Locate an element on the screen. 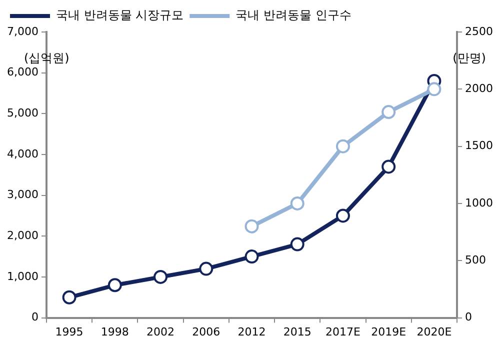 The width and height of the screenshot is (500, 344). y2-tick-label: 2500 is located at coordinates (479, 31).